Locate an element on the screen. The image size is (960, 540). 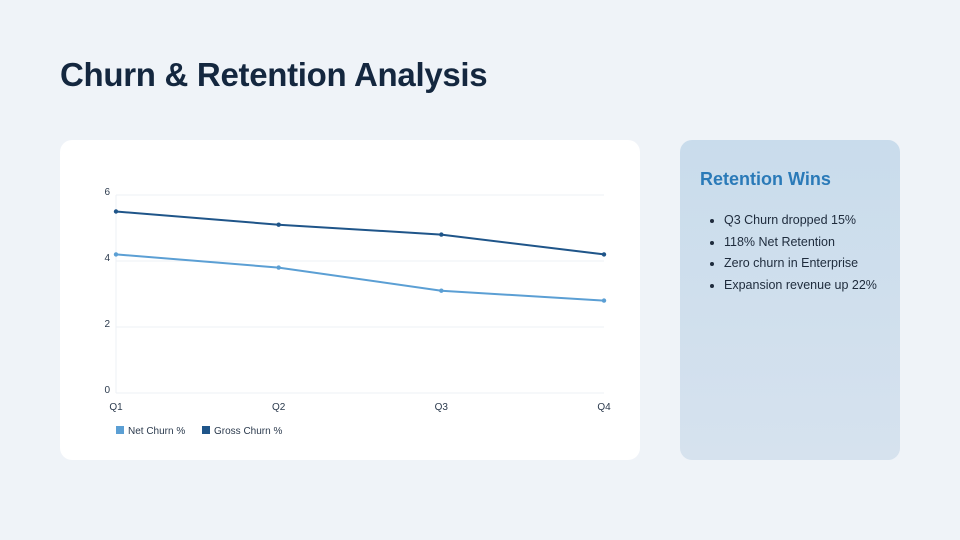
x-tick-label: Q4 is located at coordinates (604, 407).